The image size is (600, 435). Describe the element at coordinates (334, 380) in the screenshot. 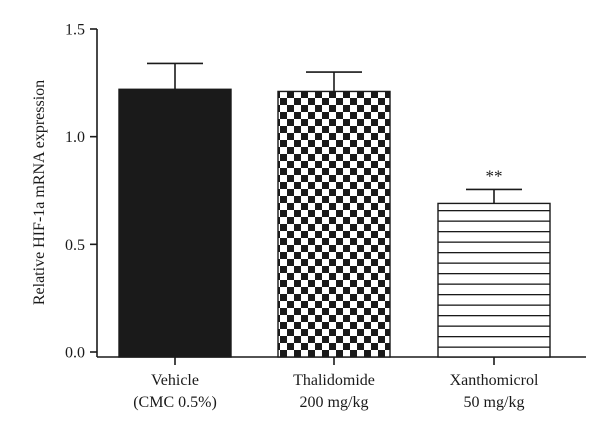

I see `category-label: Thalidomide` at that location.